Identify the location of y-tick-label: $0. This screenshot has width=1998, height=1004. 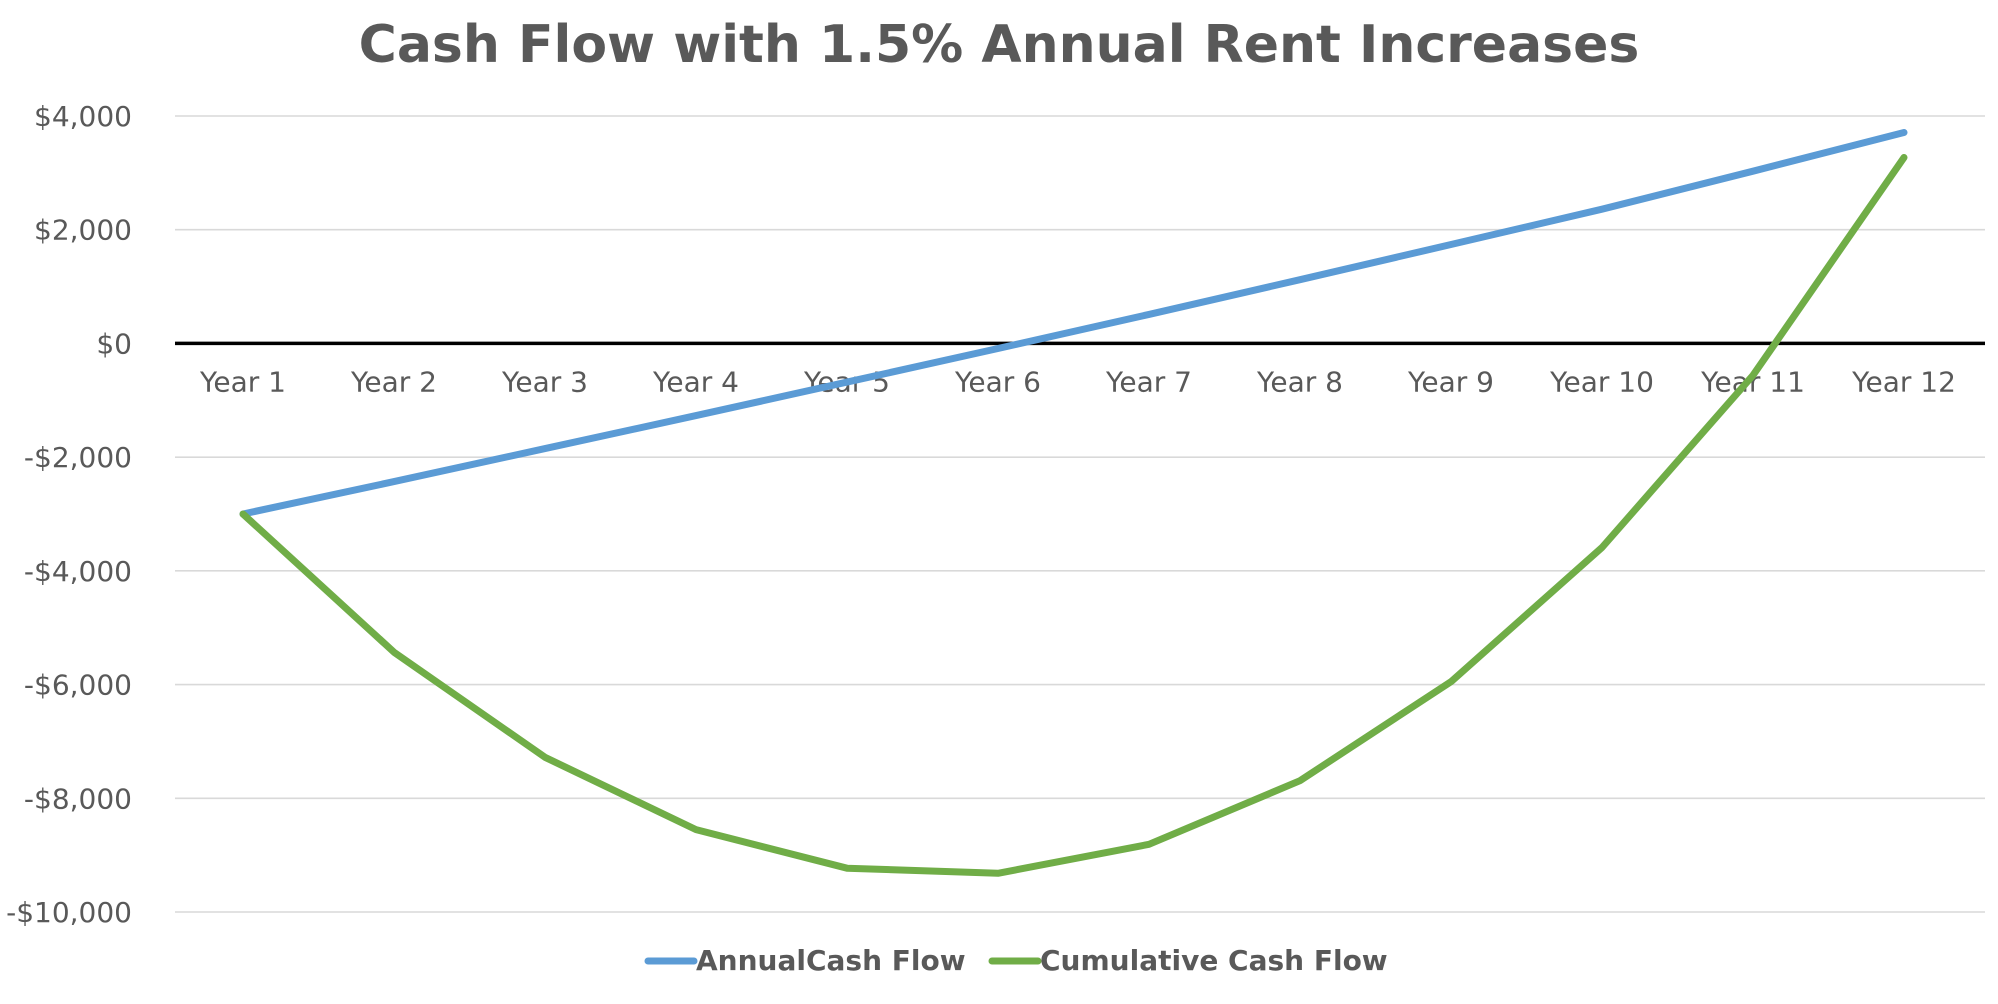
(114, 343).